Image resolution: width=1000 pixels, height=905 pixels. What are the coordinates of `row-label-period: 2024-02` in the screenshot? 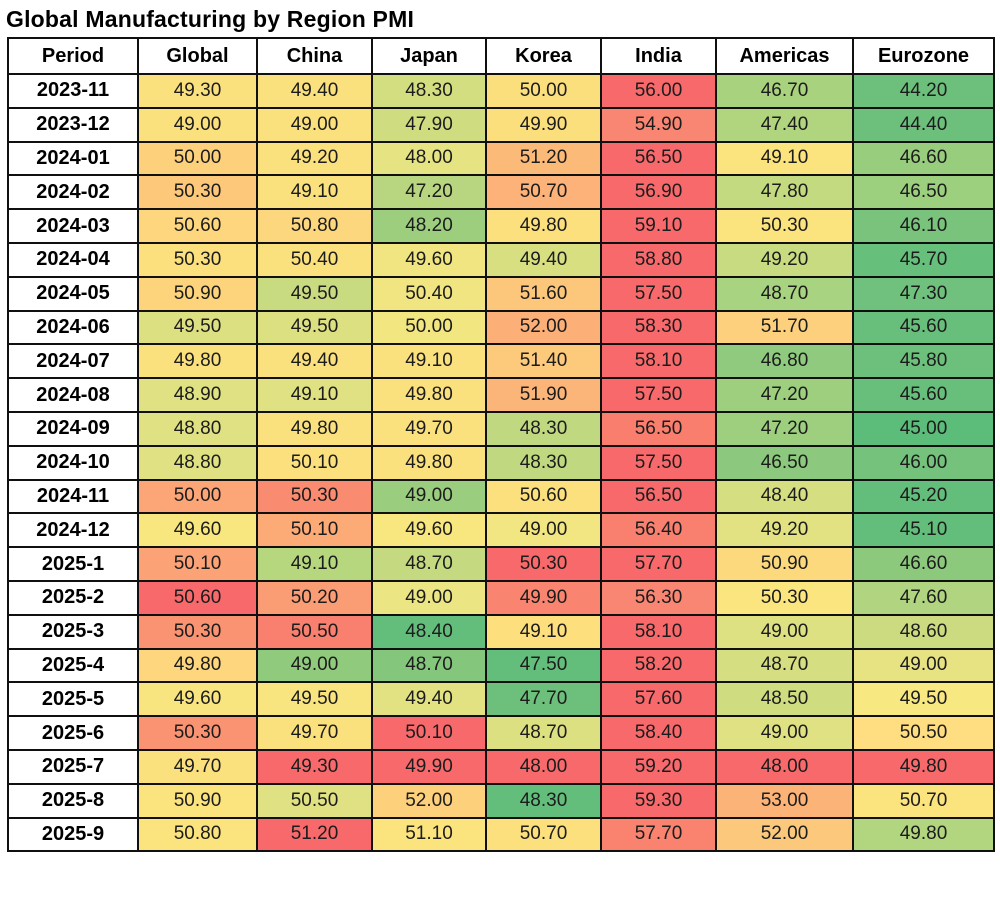 It's located at (73, 192).